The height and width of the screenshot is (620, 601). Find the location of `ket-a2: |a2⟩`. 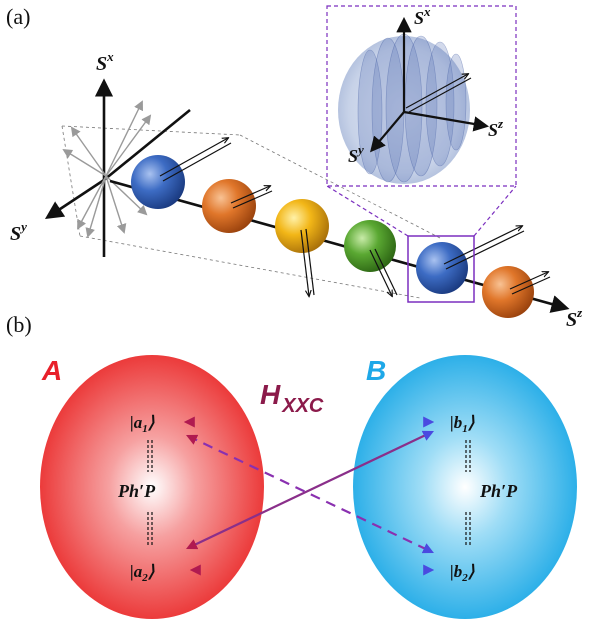

ket-a2: |a2⟩ is located at coordinates (142, 573).